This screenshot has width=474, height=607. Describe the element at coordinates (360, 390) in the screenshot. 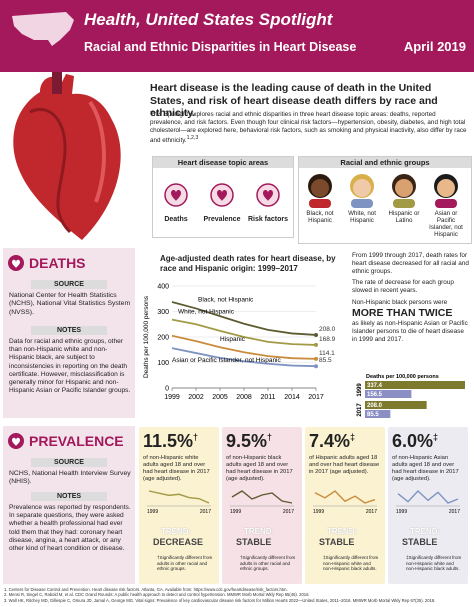

I see `category-label: 1999` at that location.